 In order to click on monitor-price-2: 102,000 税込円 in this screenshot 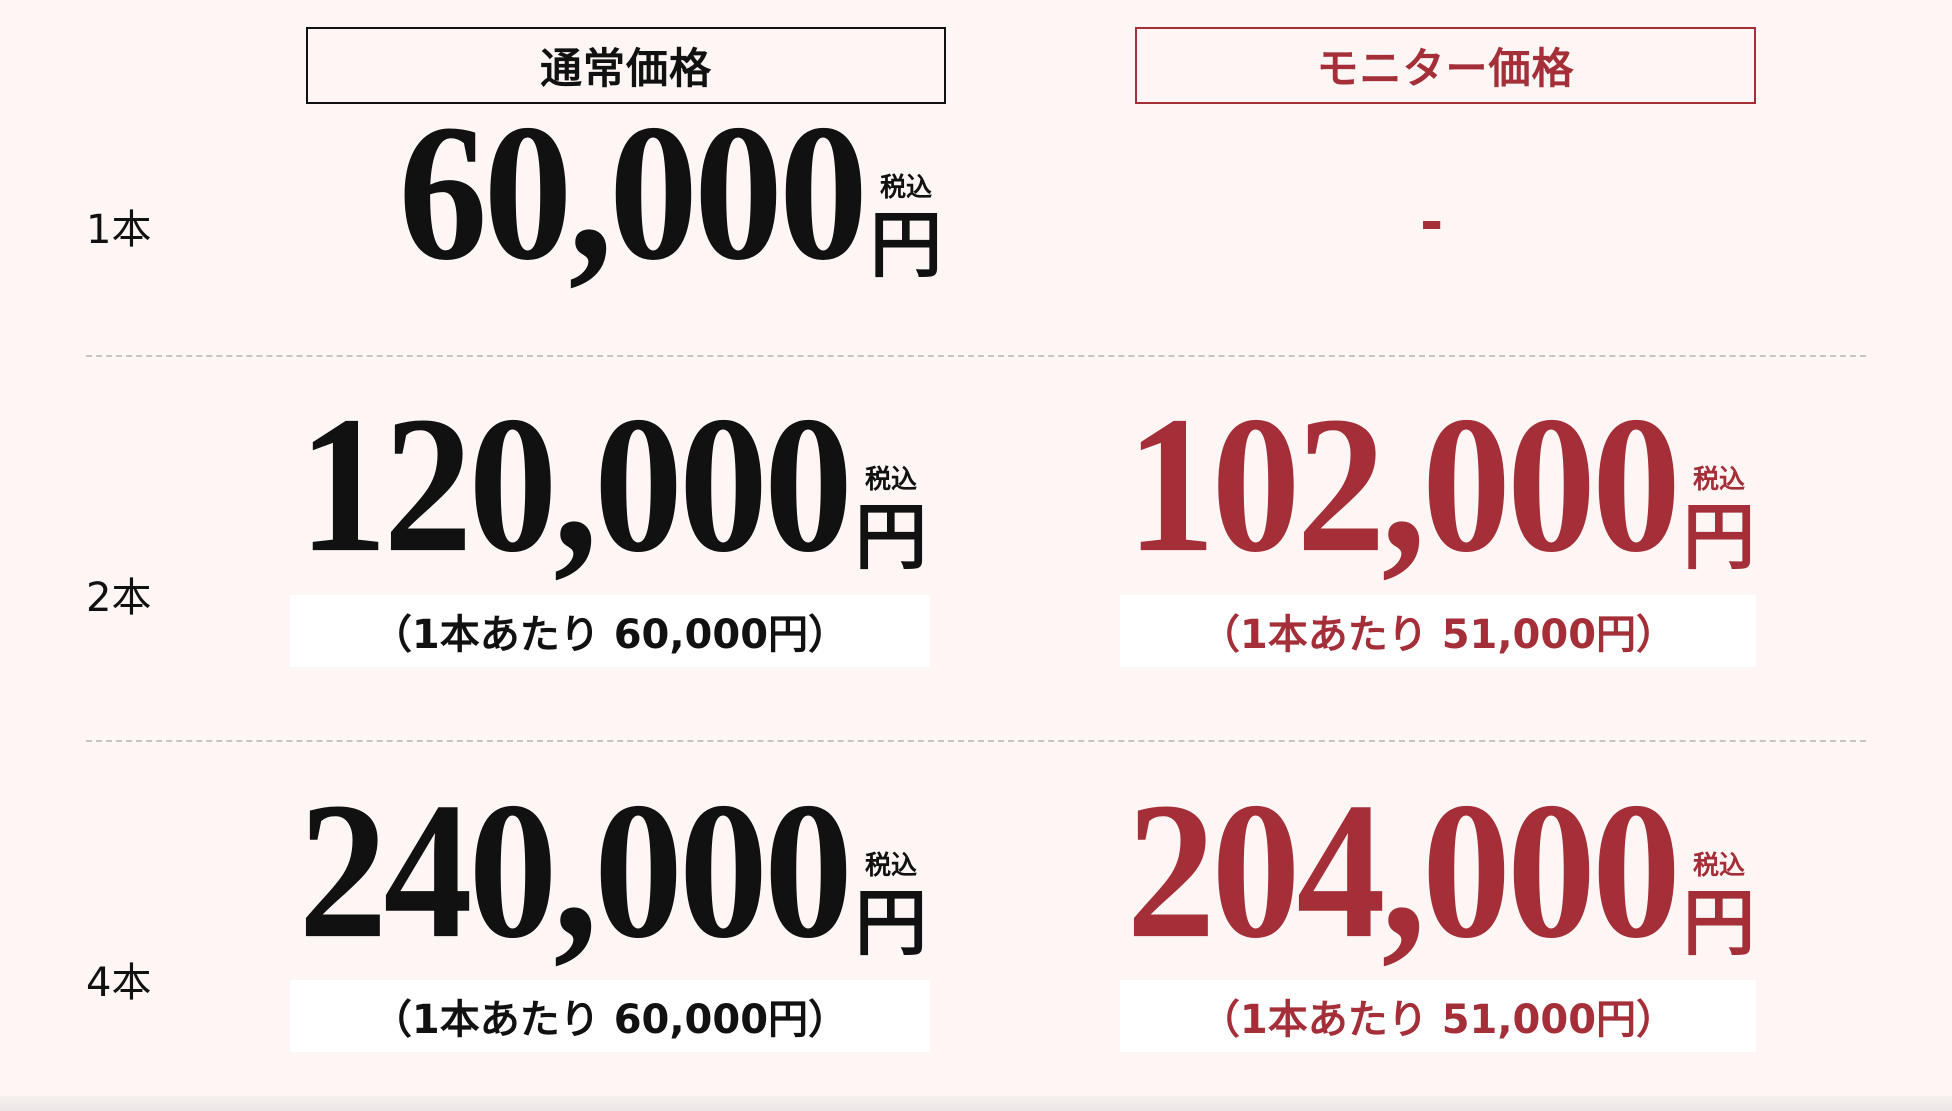, I will do `click(1440, 484)`.